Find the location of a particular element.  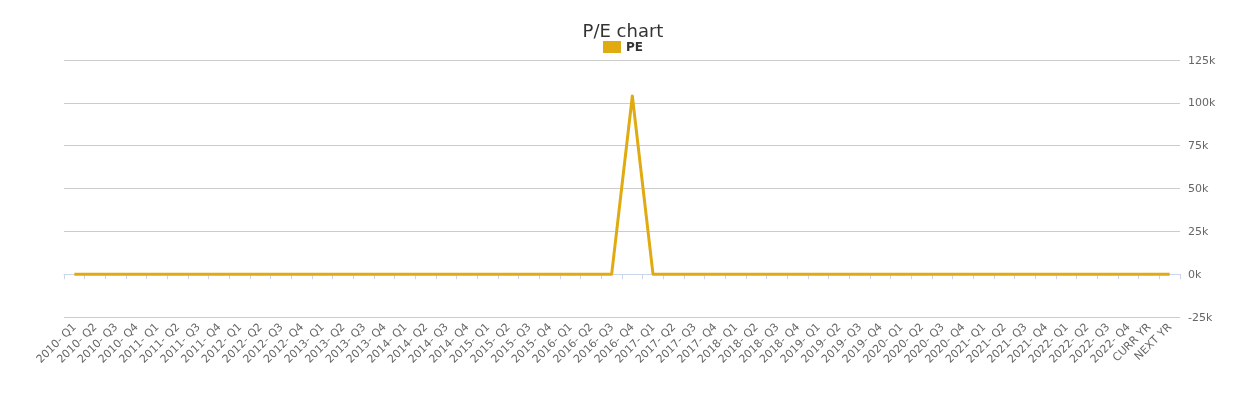

y-tick-label: 50k is located at coordinates (1198, 188).